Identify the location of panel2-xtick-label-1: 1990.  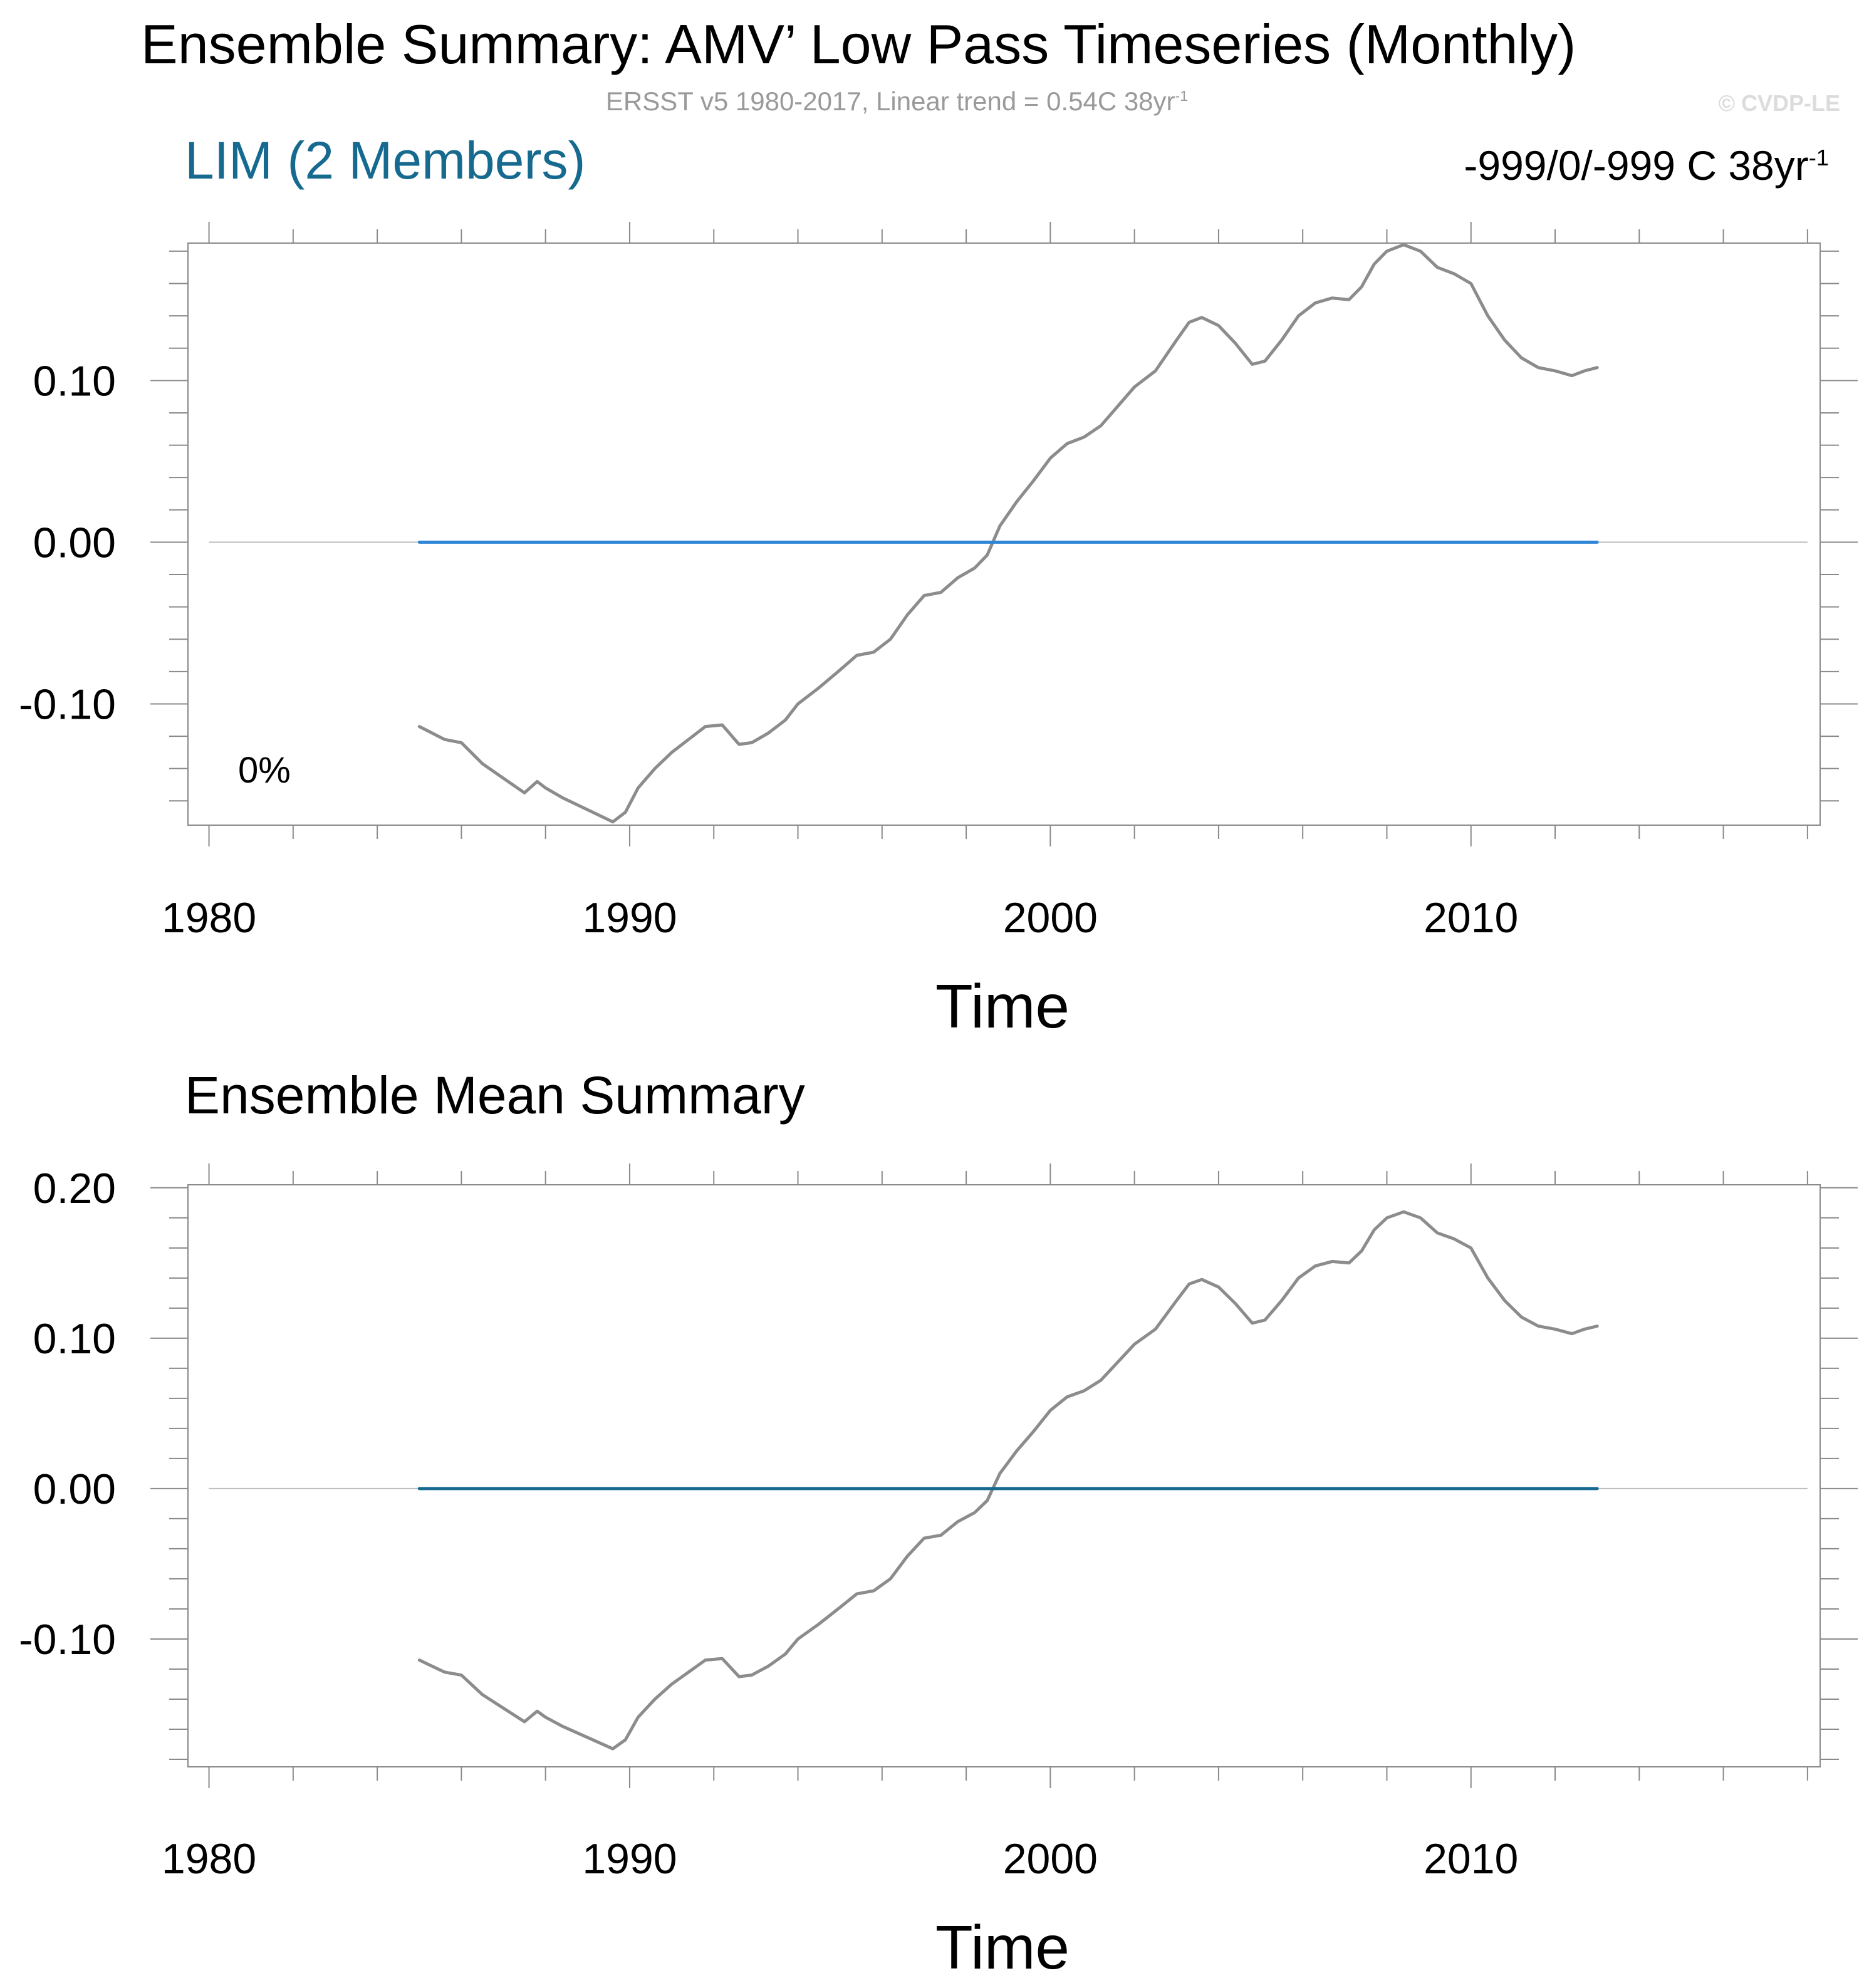
(629, 1859).